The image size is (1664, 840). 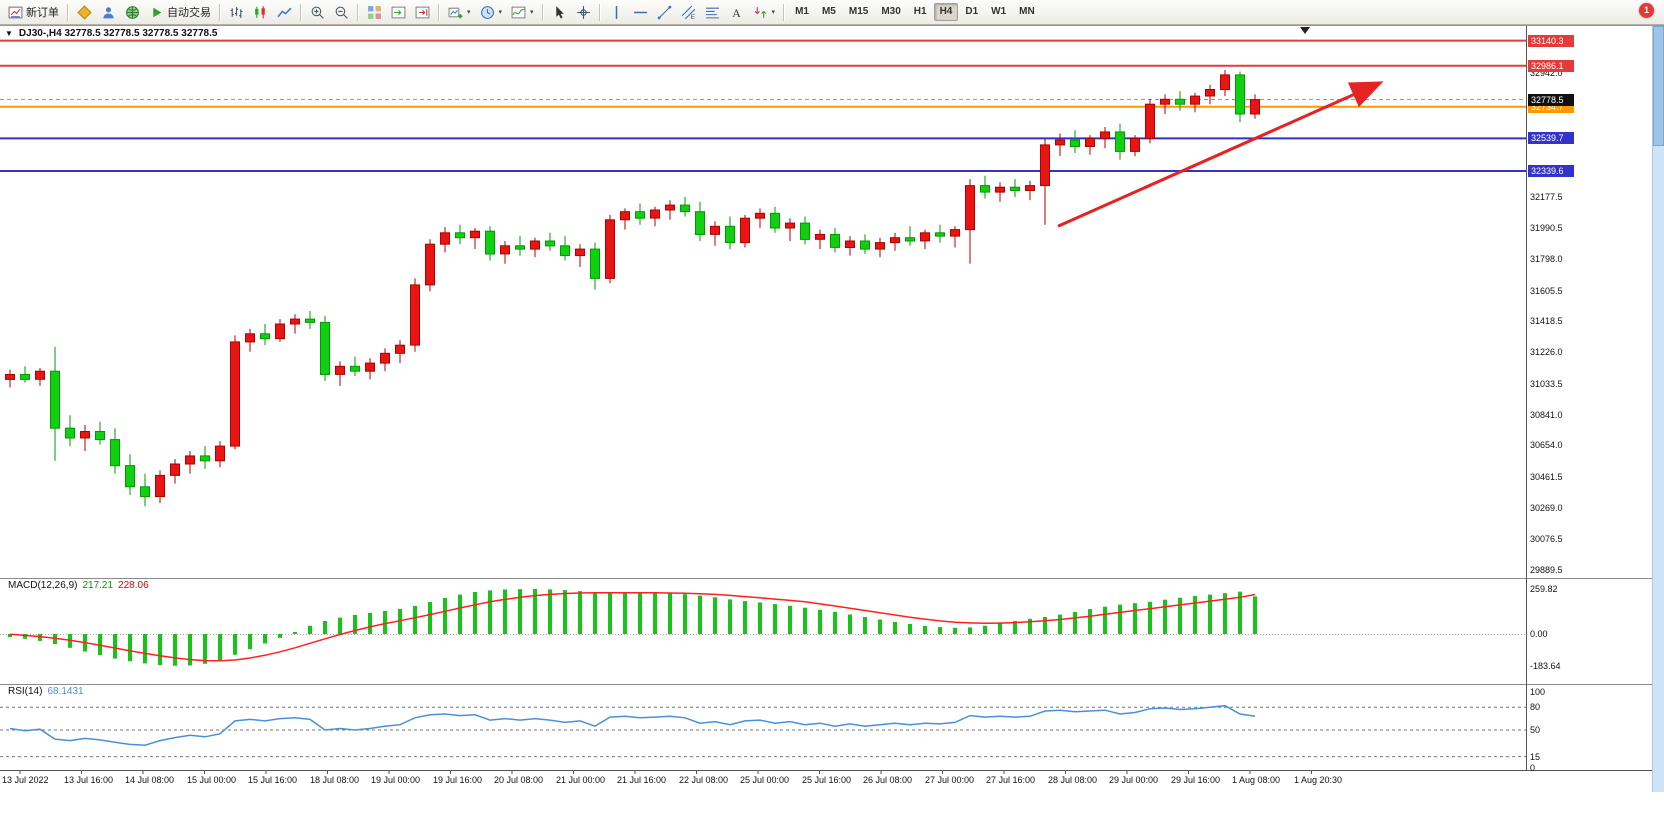 What do you see at coordinates (858, 11) in the screenshot?
I see `timeframe-m15-button: M15` at bounding box center [858, 11].